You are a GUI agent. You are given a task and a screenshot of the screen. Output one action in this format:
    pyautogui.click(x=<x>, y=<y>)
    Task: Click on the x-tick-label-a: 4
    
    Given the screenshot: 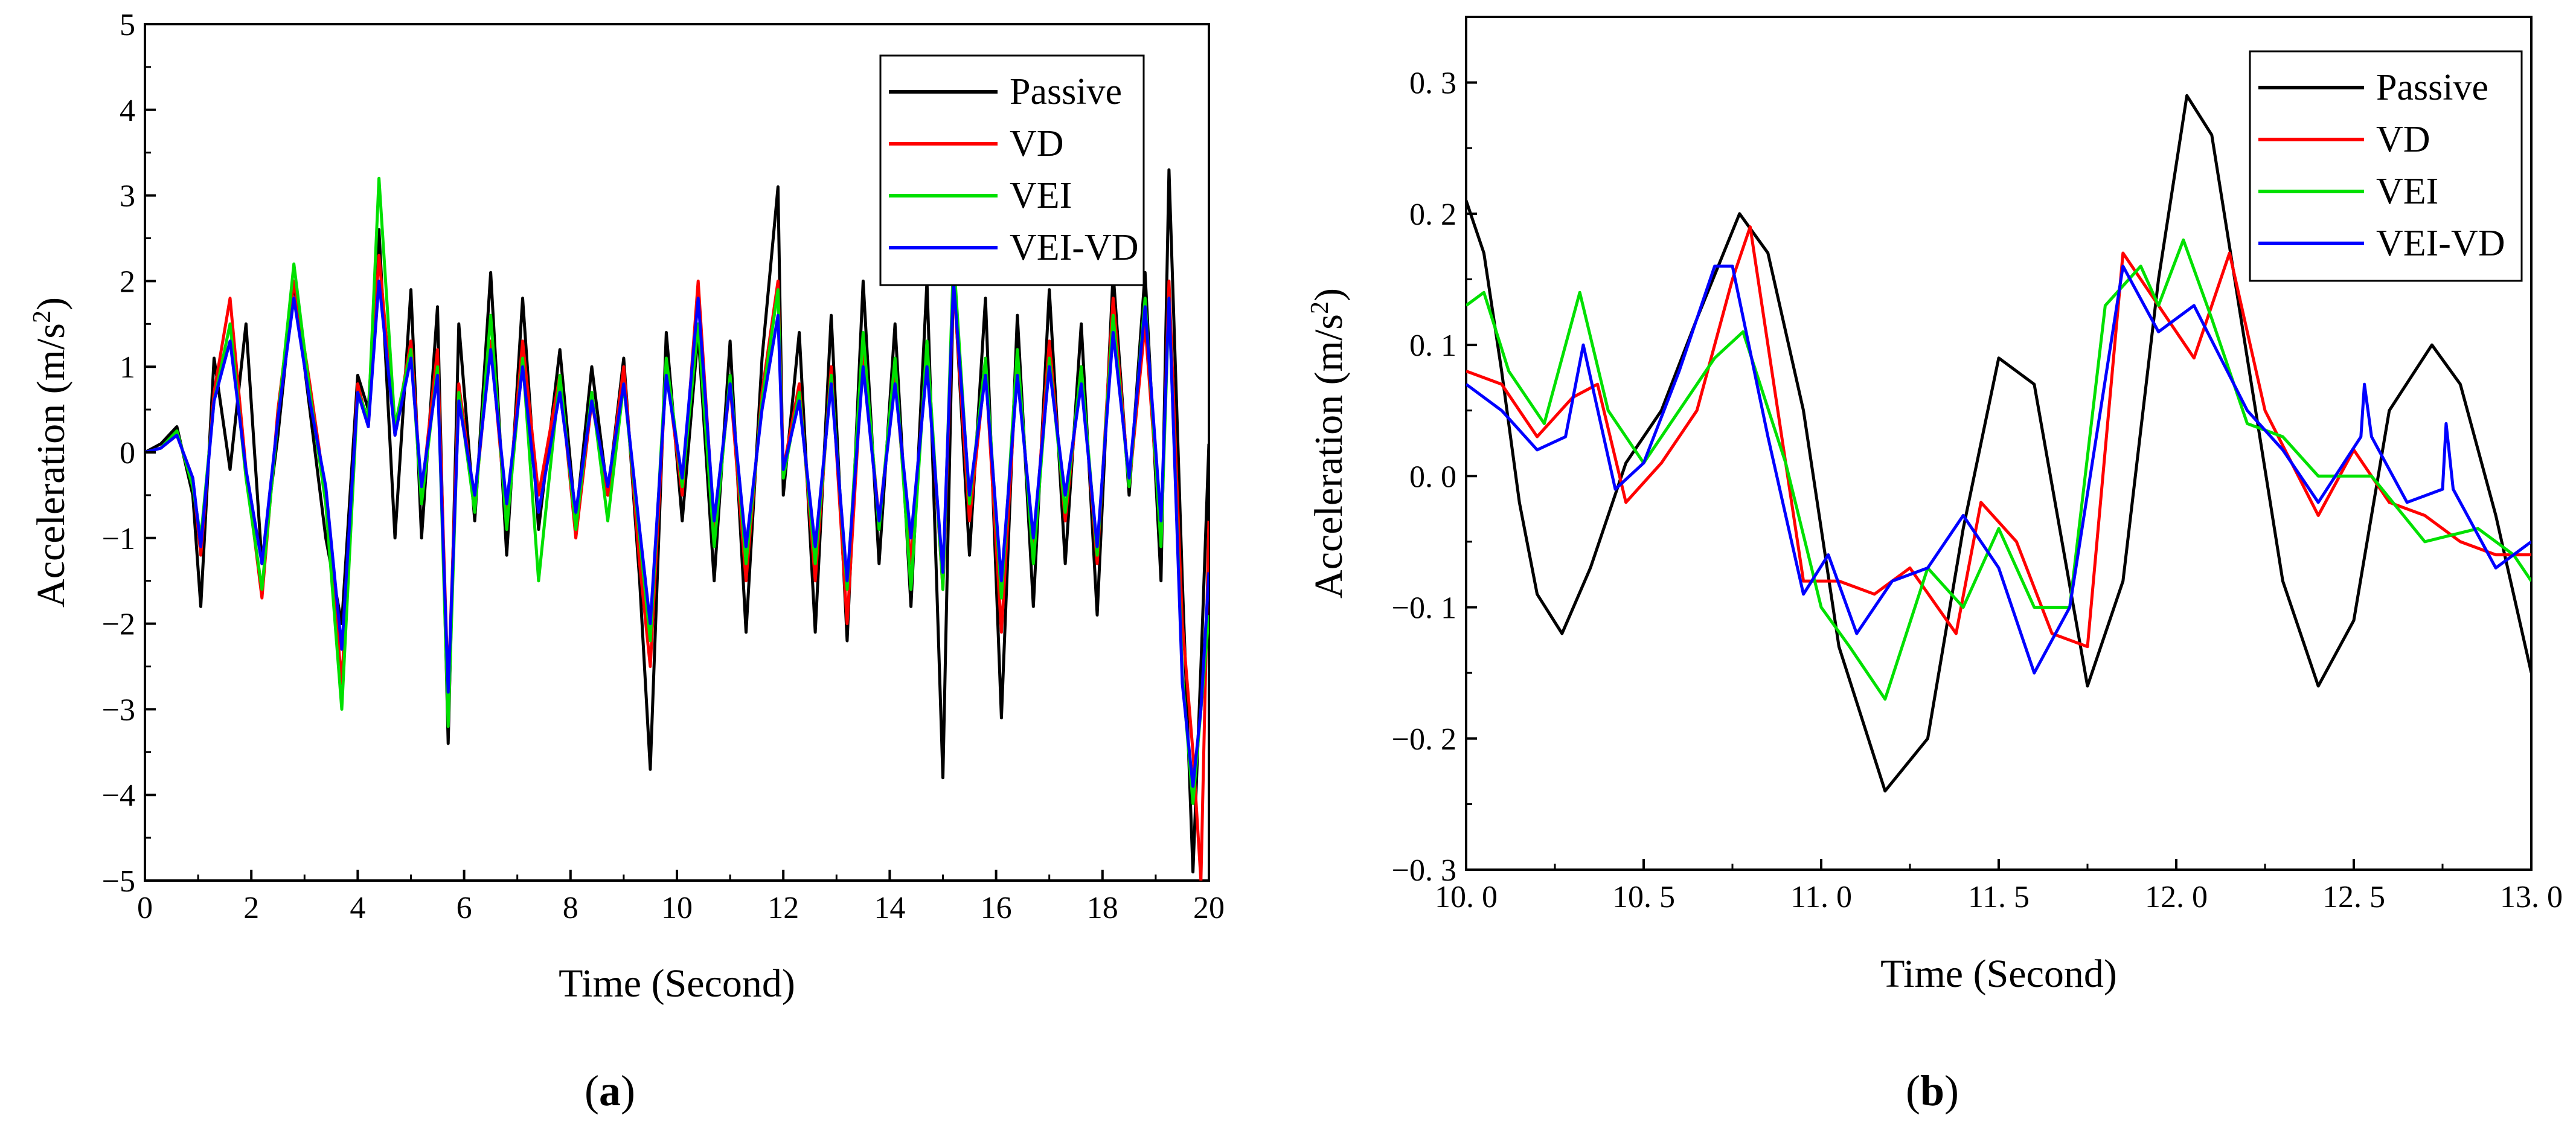 What is the action you would take?
    pyautogui.click(x=357, y=908)
    